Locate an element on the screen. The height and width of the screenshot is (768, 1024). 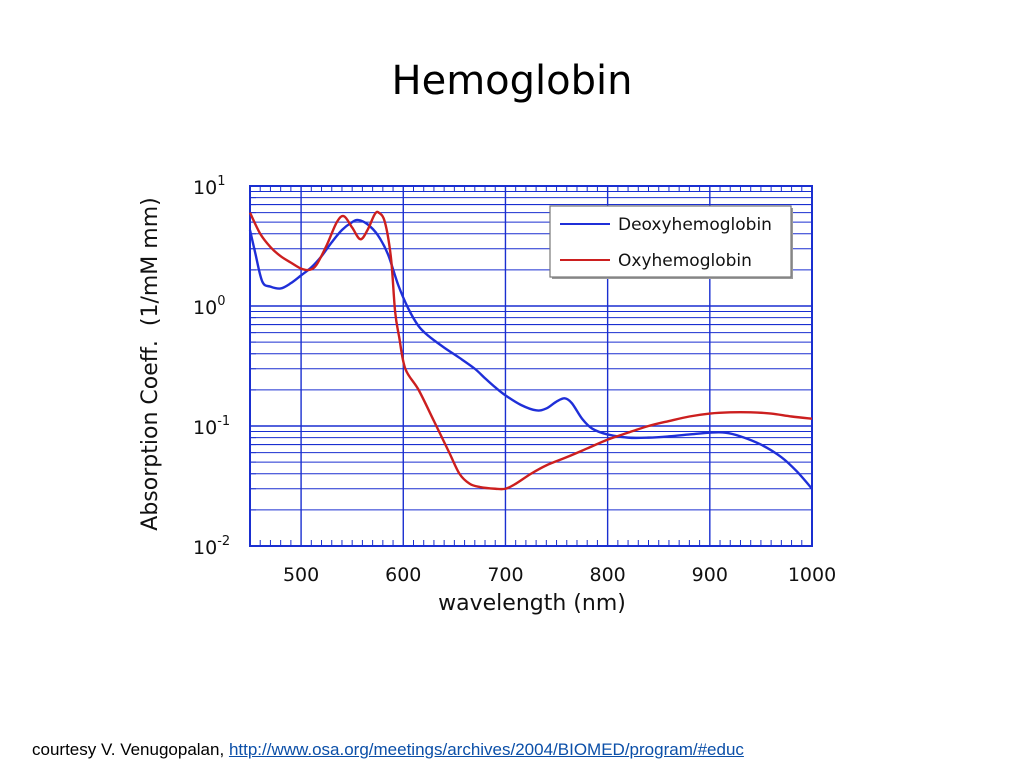
x-tick-label: 600 is located at coordinates (403, 575).